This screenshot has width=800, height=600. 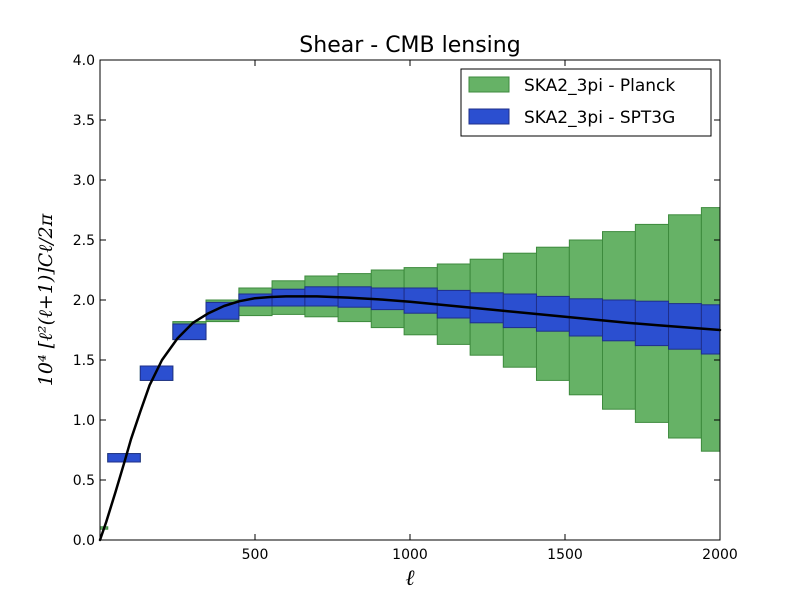 I want to click on legend-label-spt3g: SKA2_3pi - SPT3G, so click(x=599, y=118).